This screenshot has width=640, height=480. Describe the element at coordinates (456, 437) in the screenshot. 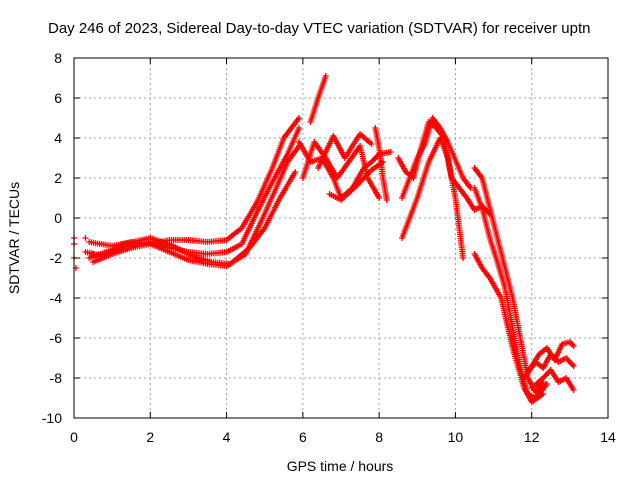

I see `x-tick-label: 10` at that location.